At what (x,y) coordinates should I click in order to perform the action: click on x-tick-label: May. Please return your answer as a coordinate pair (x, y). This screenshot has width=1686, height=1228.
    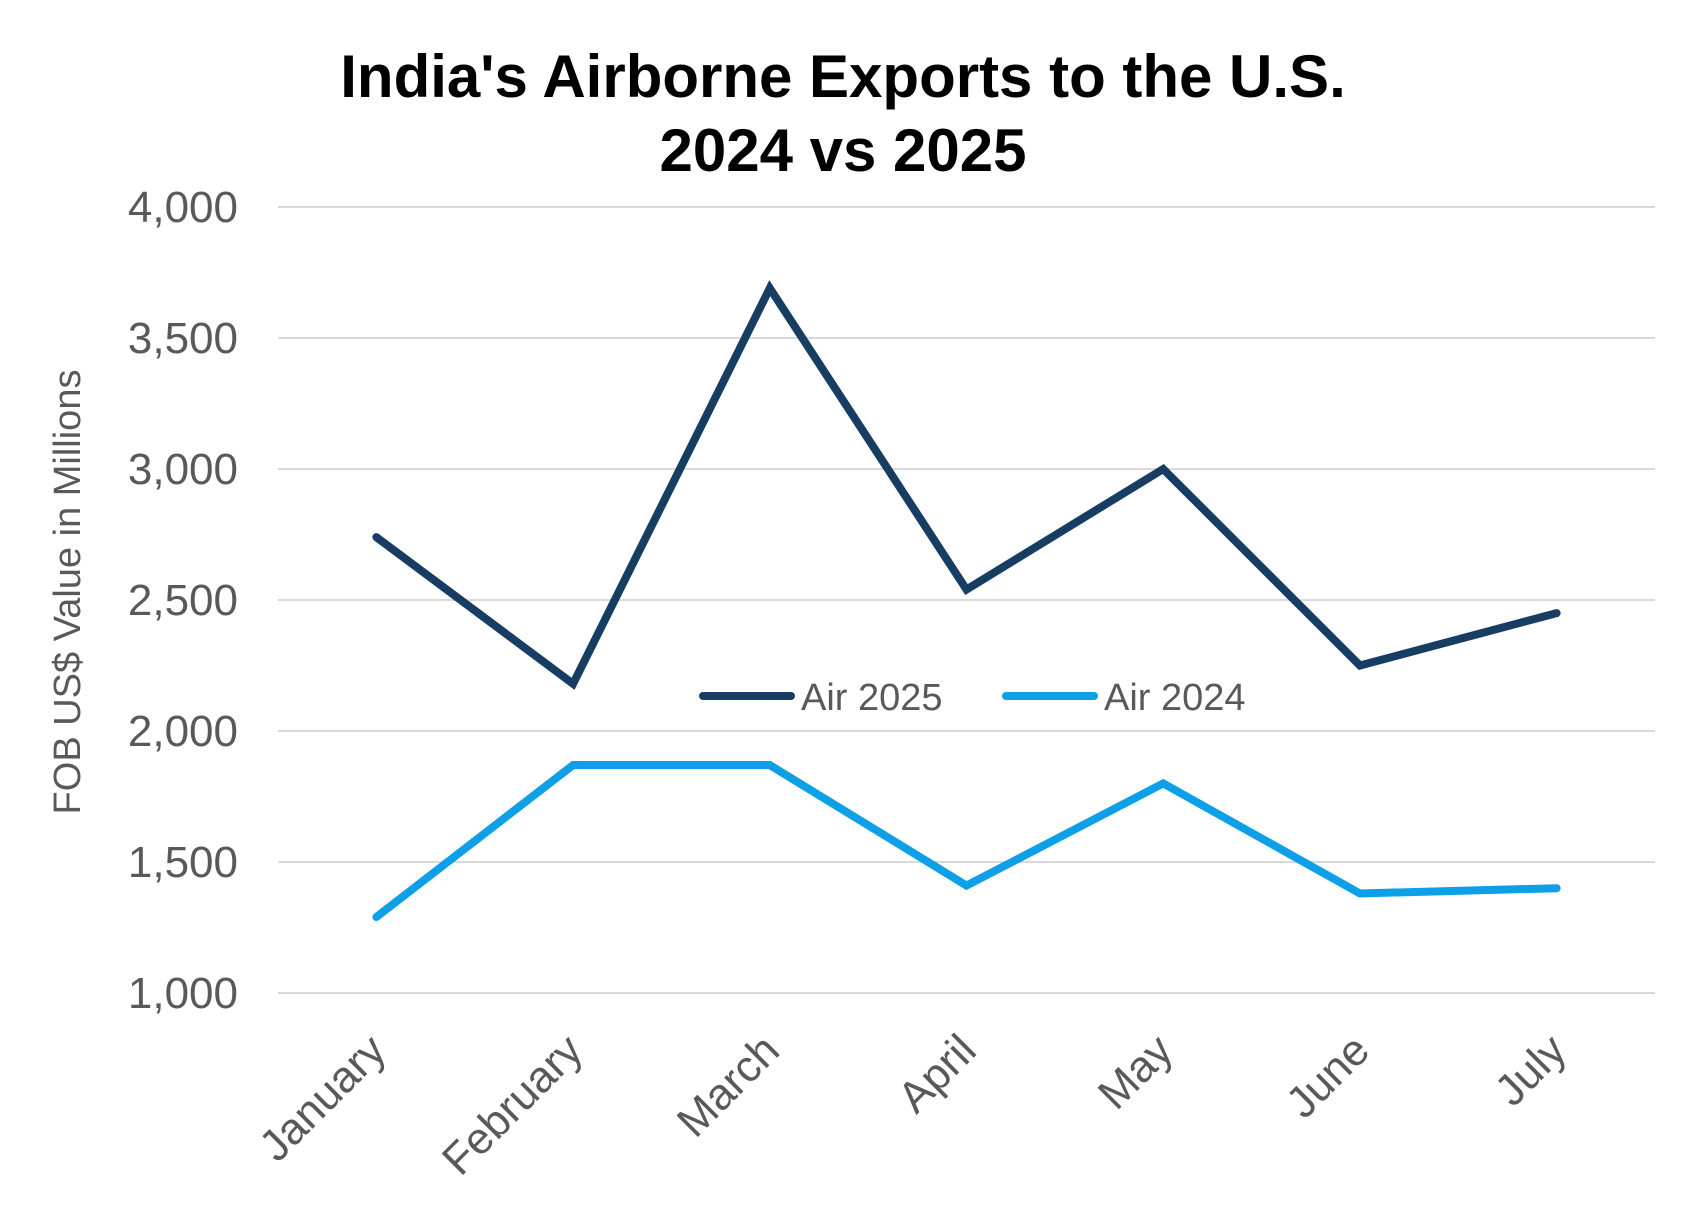
    Looking at the image, I should click on (1135, 1071).